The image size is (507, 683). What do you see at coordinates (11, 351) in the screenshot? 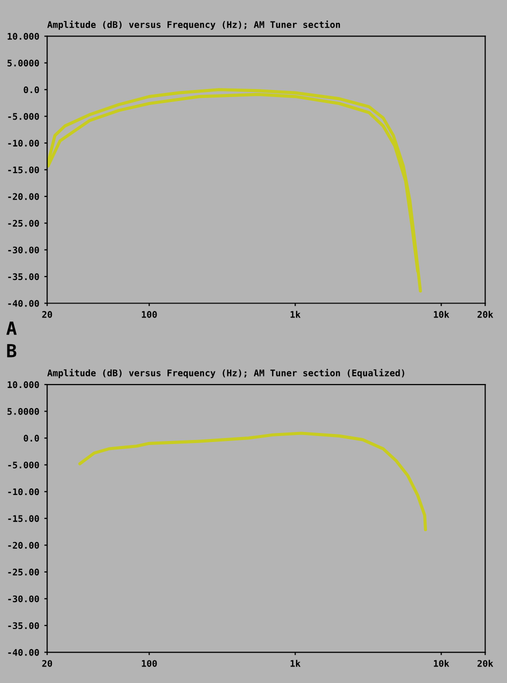
I see `text: B` at bounding box center [11, 351].